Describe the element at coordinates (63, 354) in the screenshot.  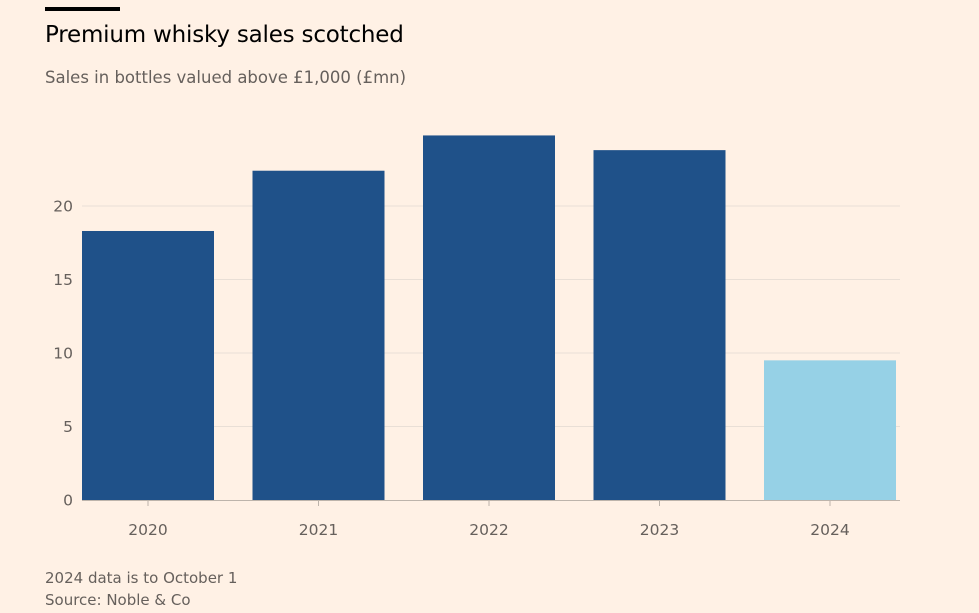
I see `y-tick-label: 10` at that location.